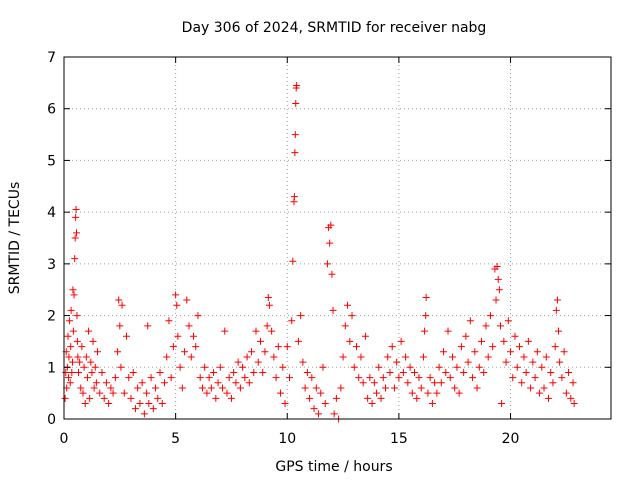 The width and height of the screenshot is (640, 480). Describe the element at coordinates (51, 265) in the screenshot. I see `y-tick-label: 3` at that location.